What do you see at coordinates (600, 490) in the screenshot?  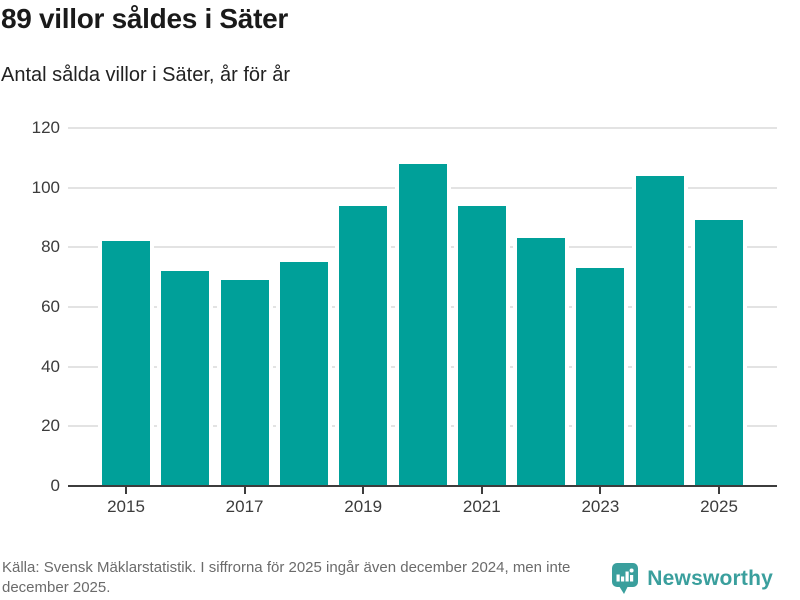 I see `x-tick-2023` at bounding box center [600, 490].